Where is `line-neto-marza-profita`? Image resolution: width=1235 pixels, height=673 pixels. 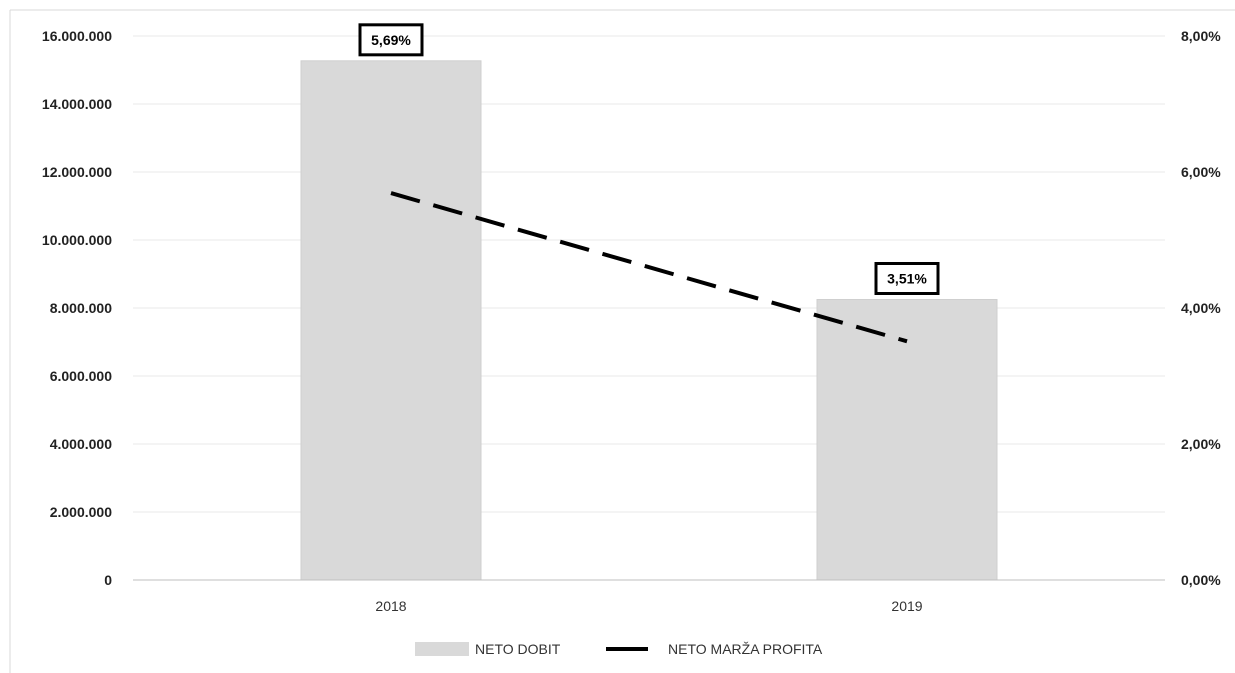
line-neto-marza-profita is located at coordinates (649, 267).